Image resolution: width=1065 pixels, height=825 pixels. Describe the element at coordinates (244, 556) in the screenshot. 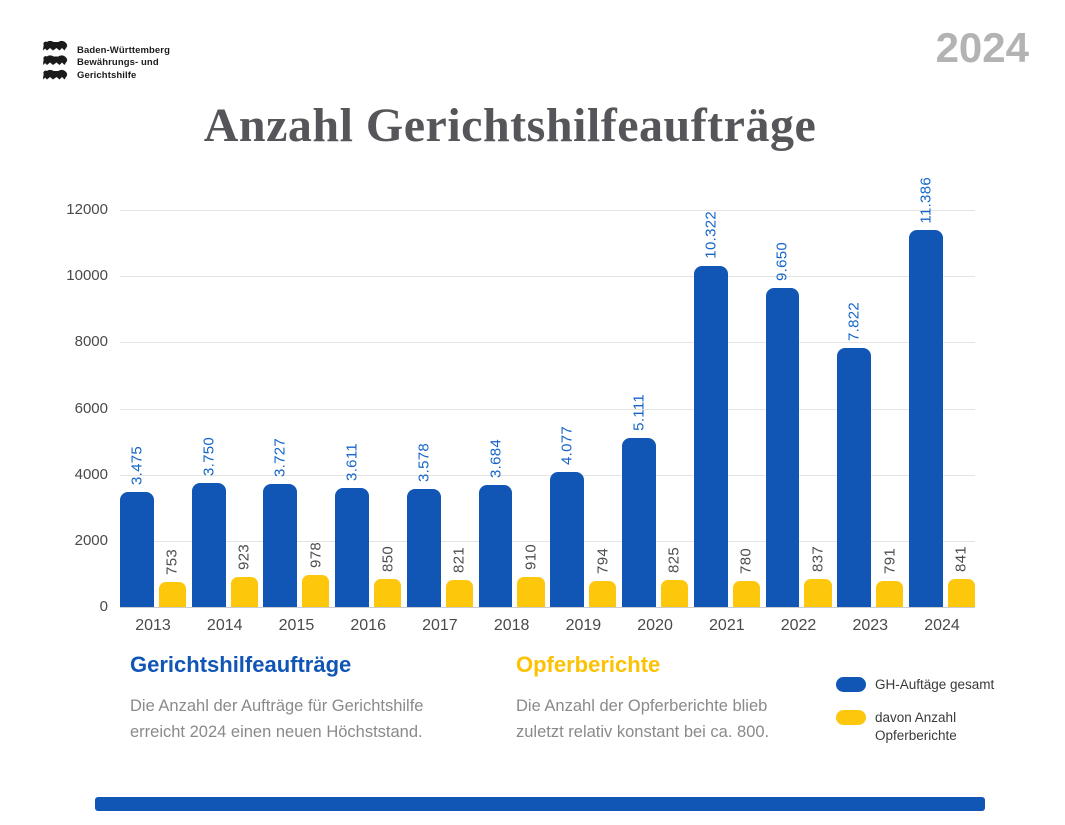

I see `bar-value-label: 923` at that location.